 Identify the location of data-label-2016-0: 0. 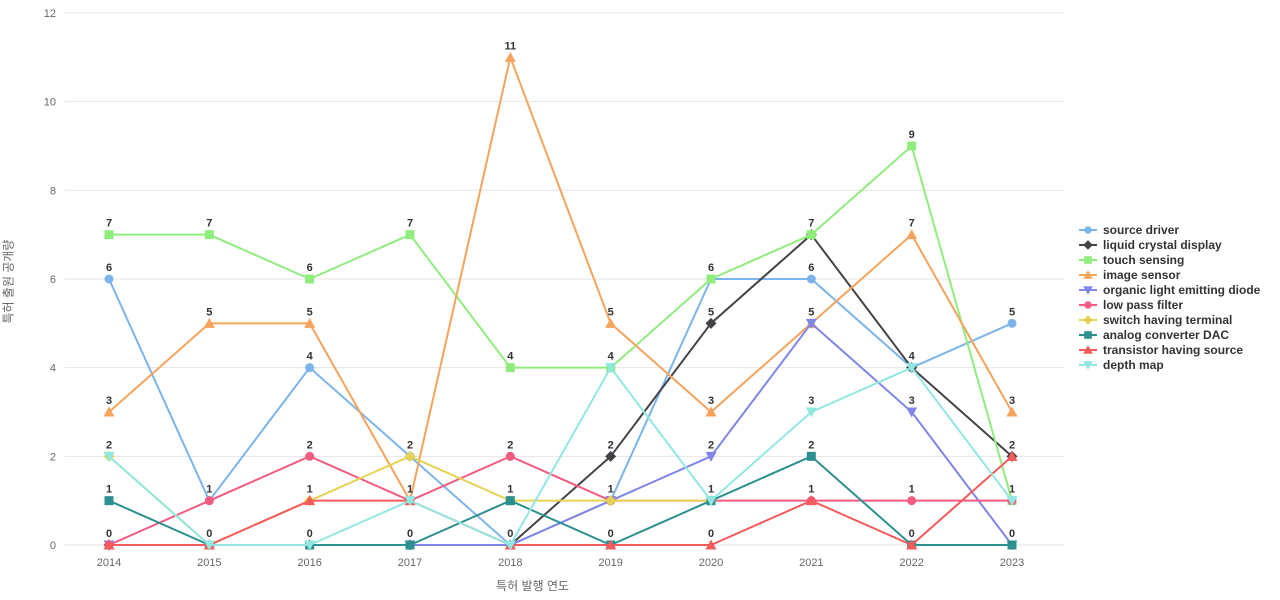
(310, 534).